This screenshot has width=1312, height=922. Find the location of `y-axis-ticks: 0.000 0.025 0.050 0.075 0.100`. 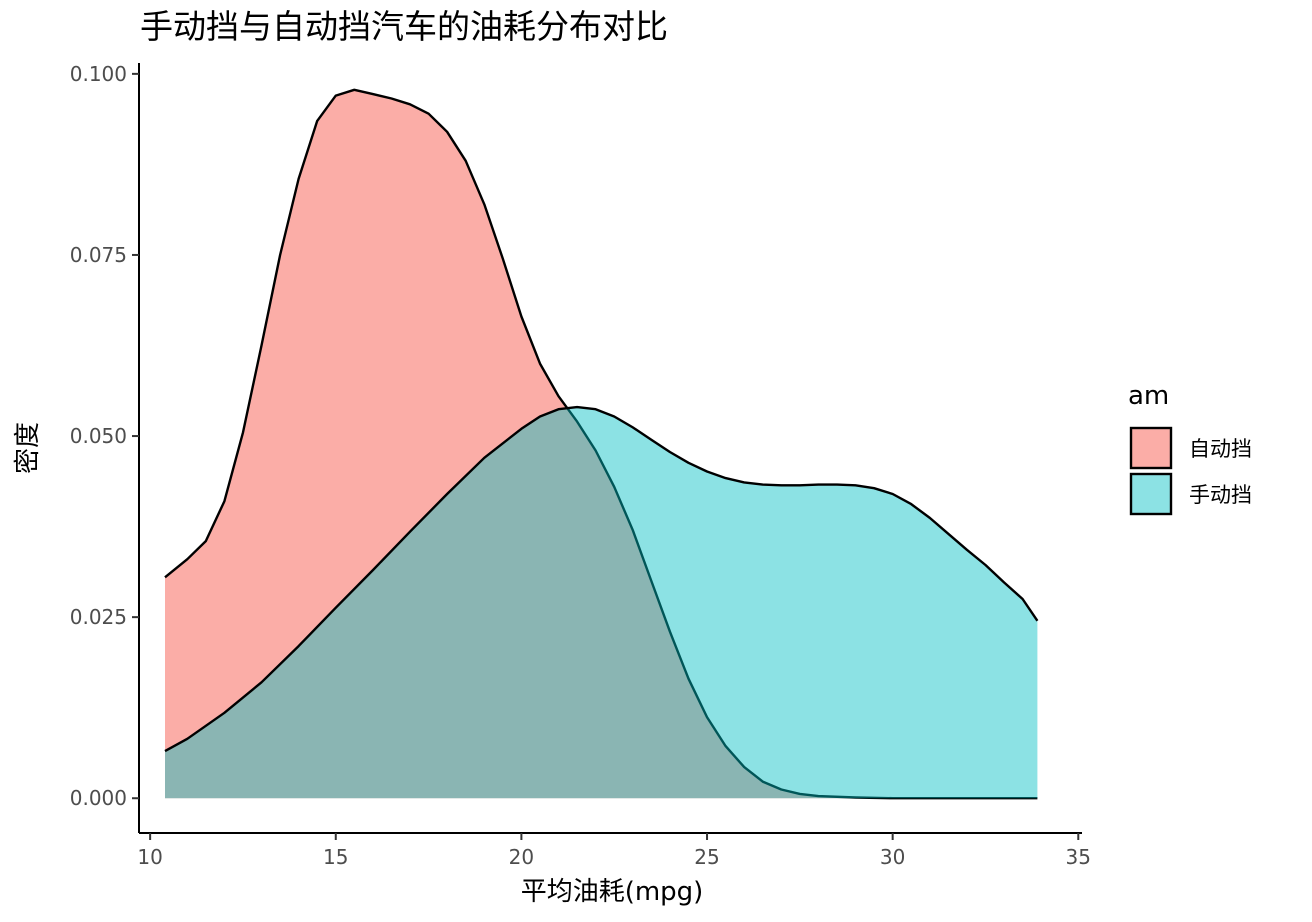

y-axis-ticks: 0.000 0.025 0.050 0.075 0.100 is located at coordinates (104, 436).